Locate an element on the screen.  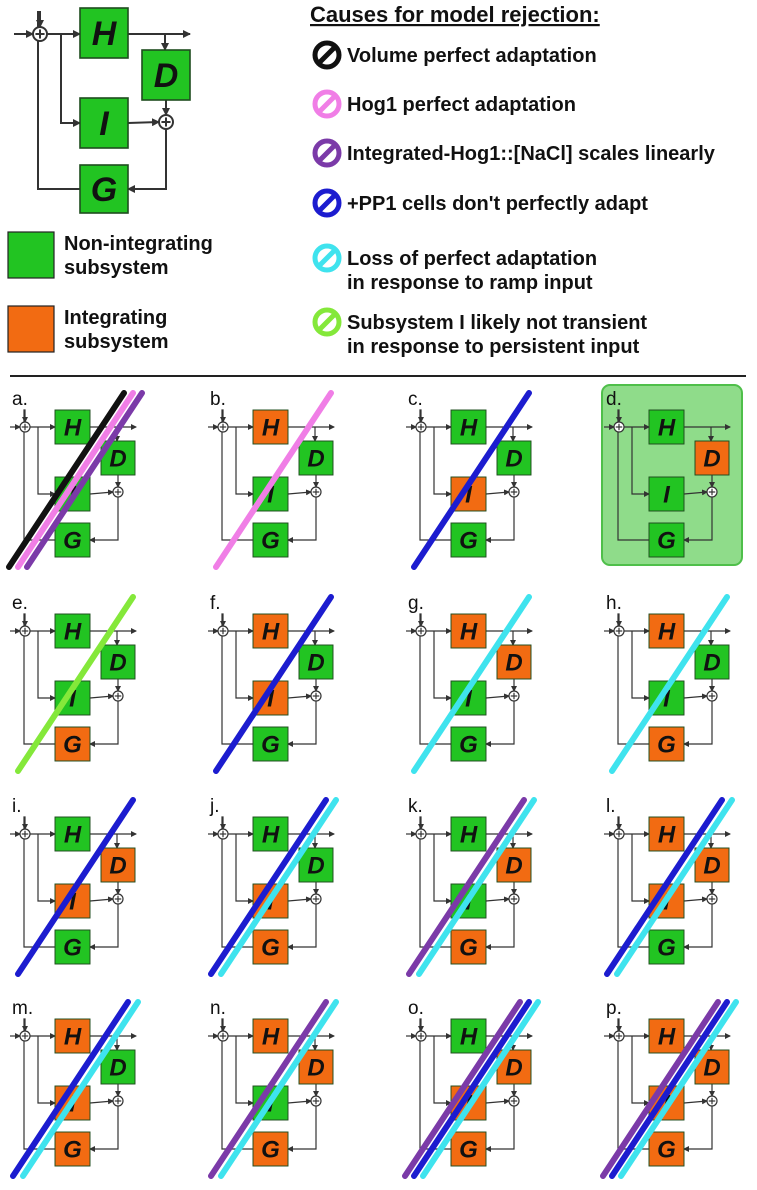
legend-label: subsystem is located at coordinates (116, 342).